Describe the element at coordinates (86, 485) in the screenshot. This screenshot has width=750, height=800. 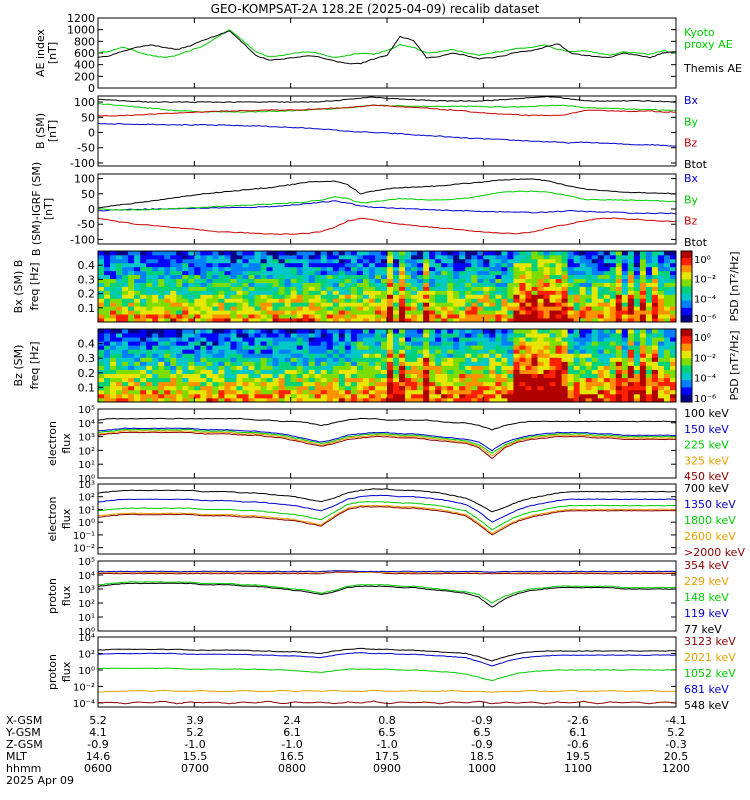
I see `y-tick-label: 10³` at that location.